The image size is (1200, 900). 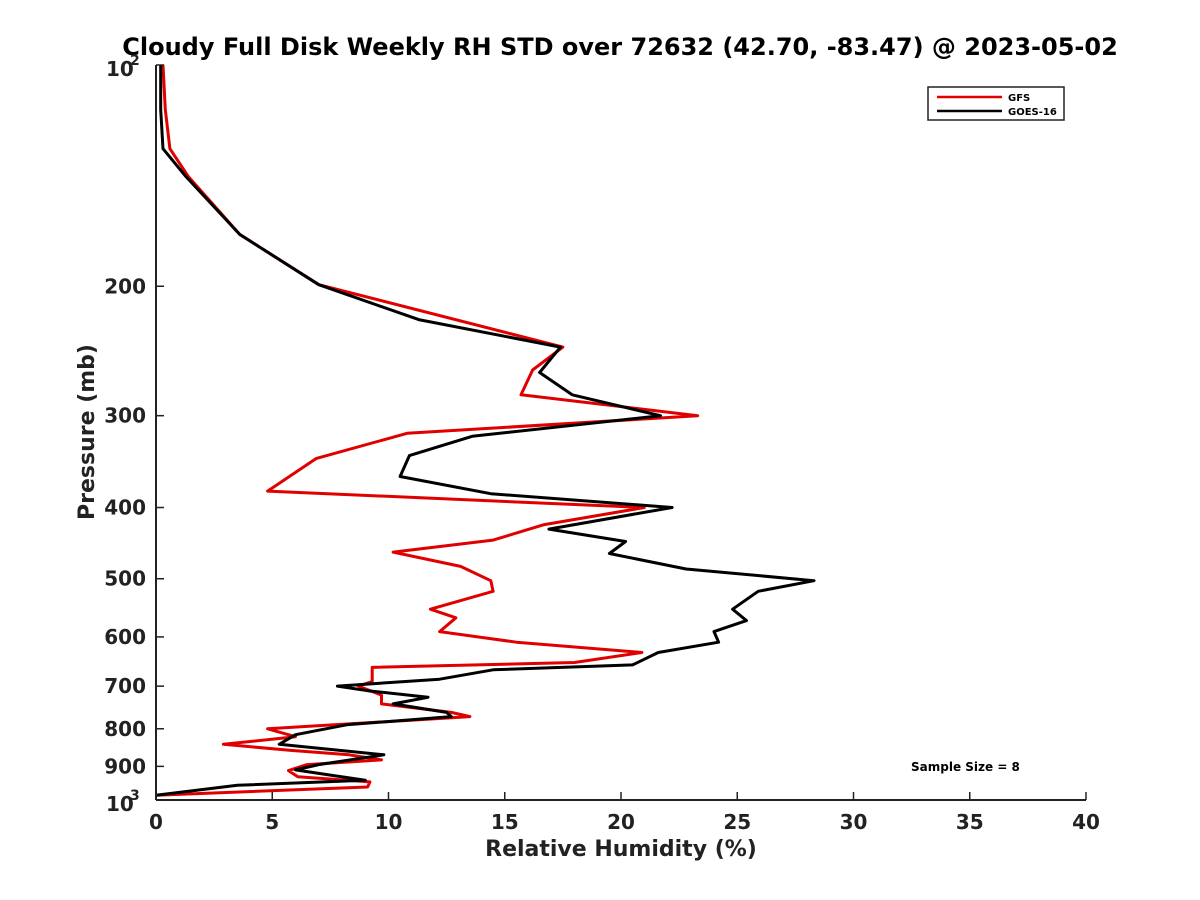 I want to click on y-tick-label: 700, so click(x=125, y=686).